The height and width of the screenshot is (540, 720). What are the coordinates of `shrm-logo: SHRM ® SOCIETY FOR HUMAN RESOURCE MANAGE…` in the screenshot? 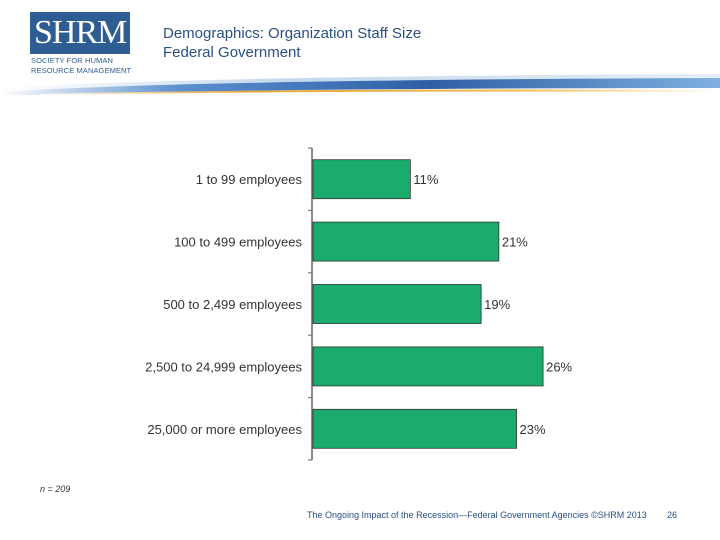 It's located at (82, 43).